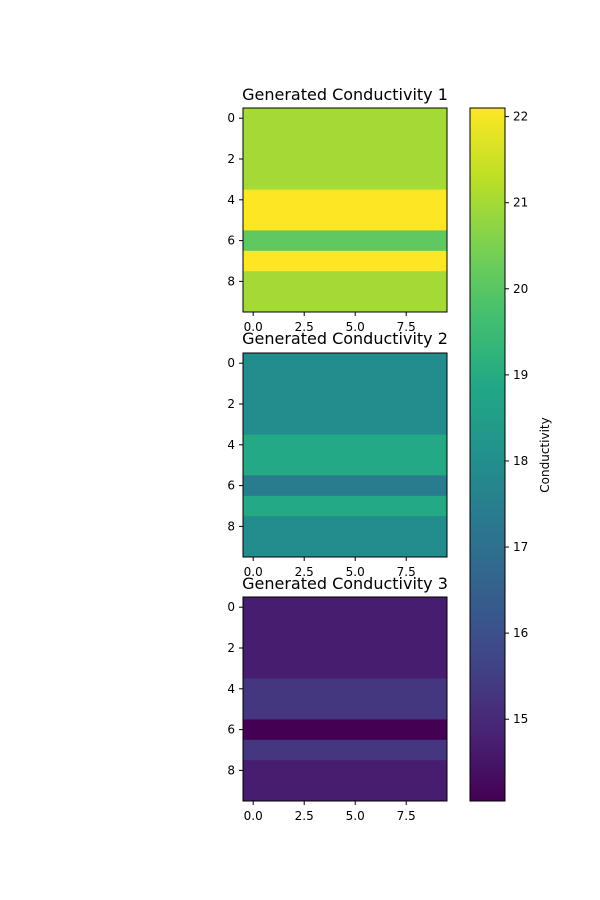 This screenshot has width=600, height=900. What do you see at coordinates (231, 118) in the screenshot?
I see `y-tick-label-1-0: 0` at bounding box center [231, 118].